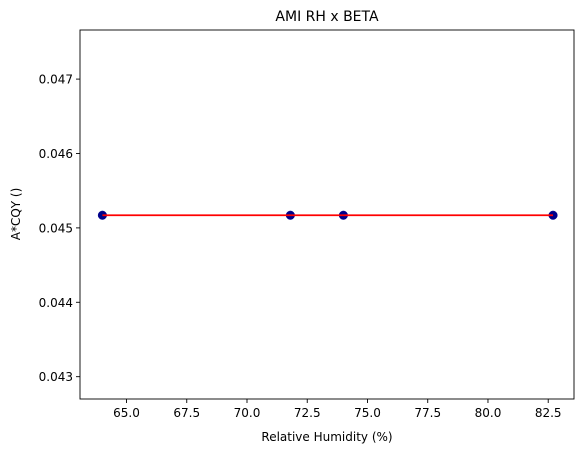  I want to click on x-axis-label: Relative Humidity (%), so click(326, 437).